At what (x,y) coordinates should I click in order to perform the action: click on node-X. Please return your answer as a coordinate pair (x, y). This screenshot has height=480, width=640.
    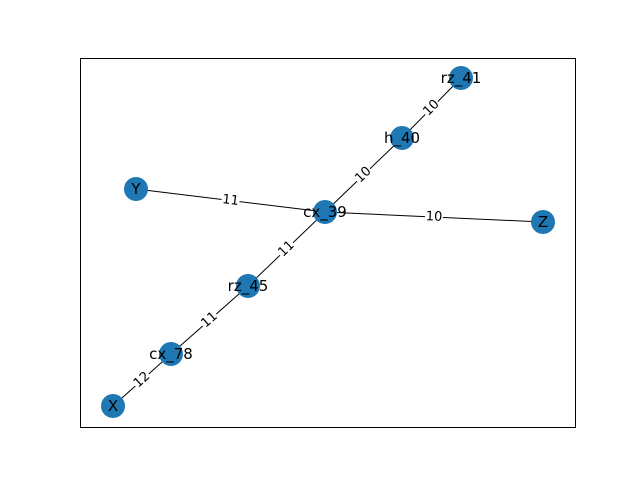
    Looking at the image, I should click on (113, 406).